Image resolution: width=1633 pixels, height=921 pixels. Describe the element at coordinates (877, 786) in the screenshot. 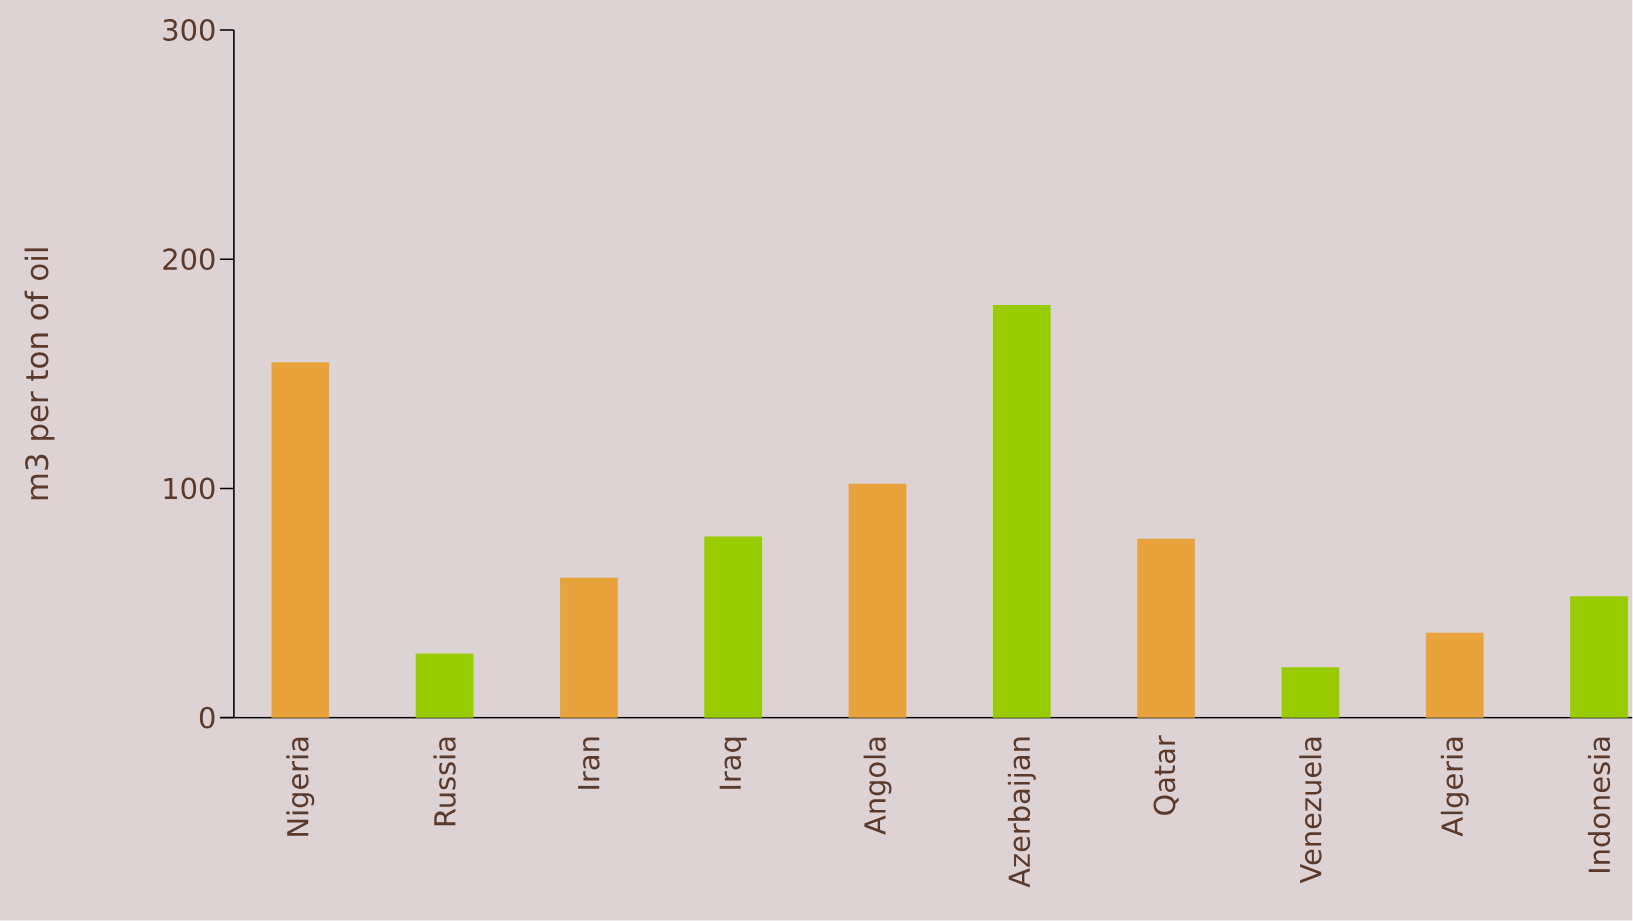

I see `x-tick-label: Angola` at that location.